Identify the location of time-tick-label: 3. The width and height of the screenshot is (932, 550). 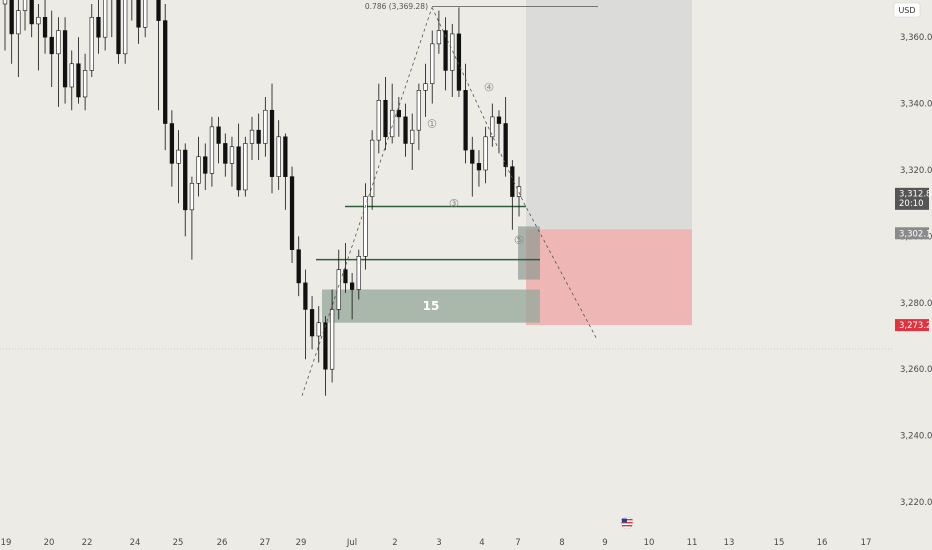
(438, 543).